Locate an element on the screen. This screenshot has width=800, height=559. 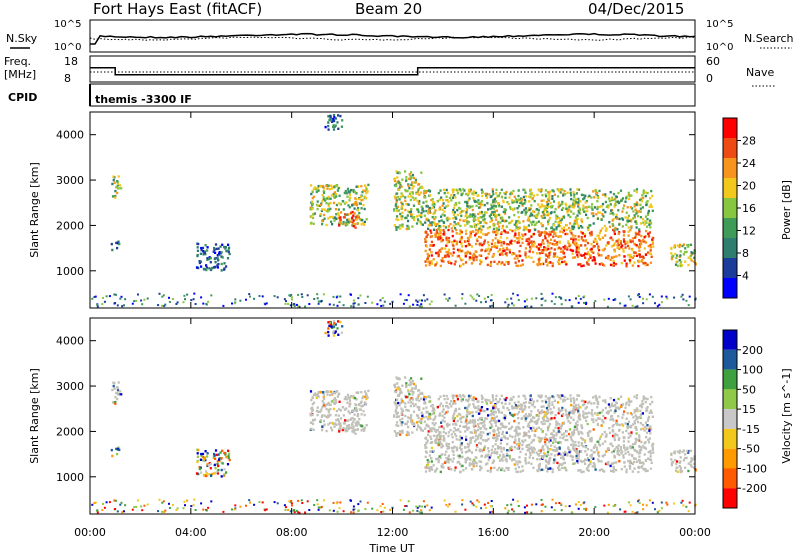
noise-left-tick-top: 10^5 is located at coordinates (67, 24).